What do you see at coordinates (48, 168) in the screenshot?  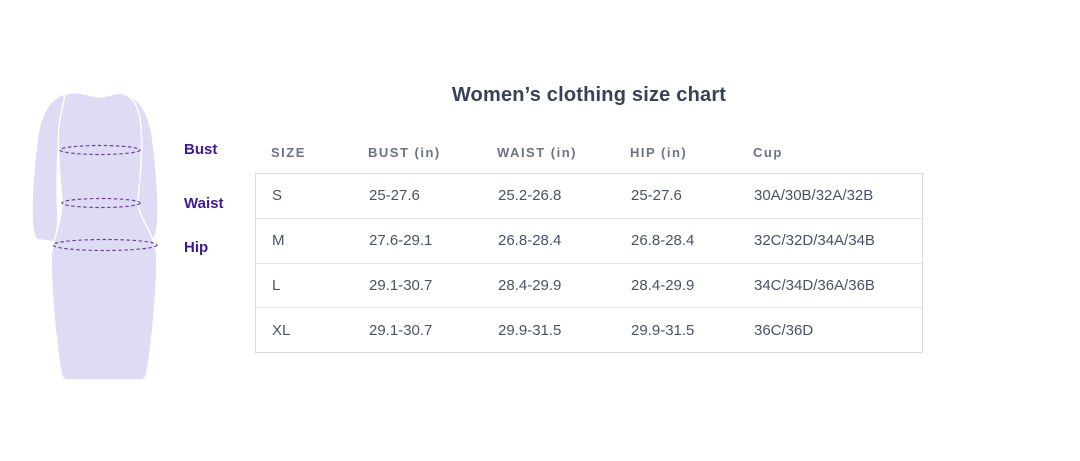 I see `dress-left-sleeve` at bounding box center [48, 168].